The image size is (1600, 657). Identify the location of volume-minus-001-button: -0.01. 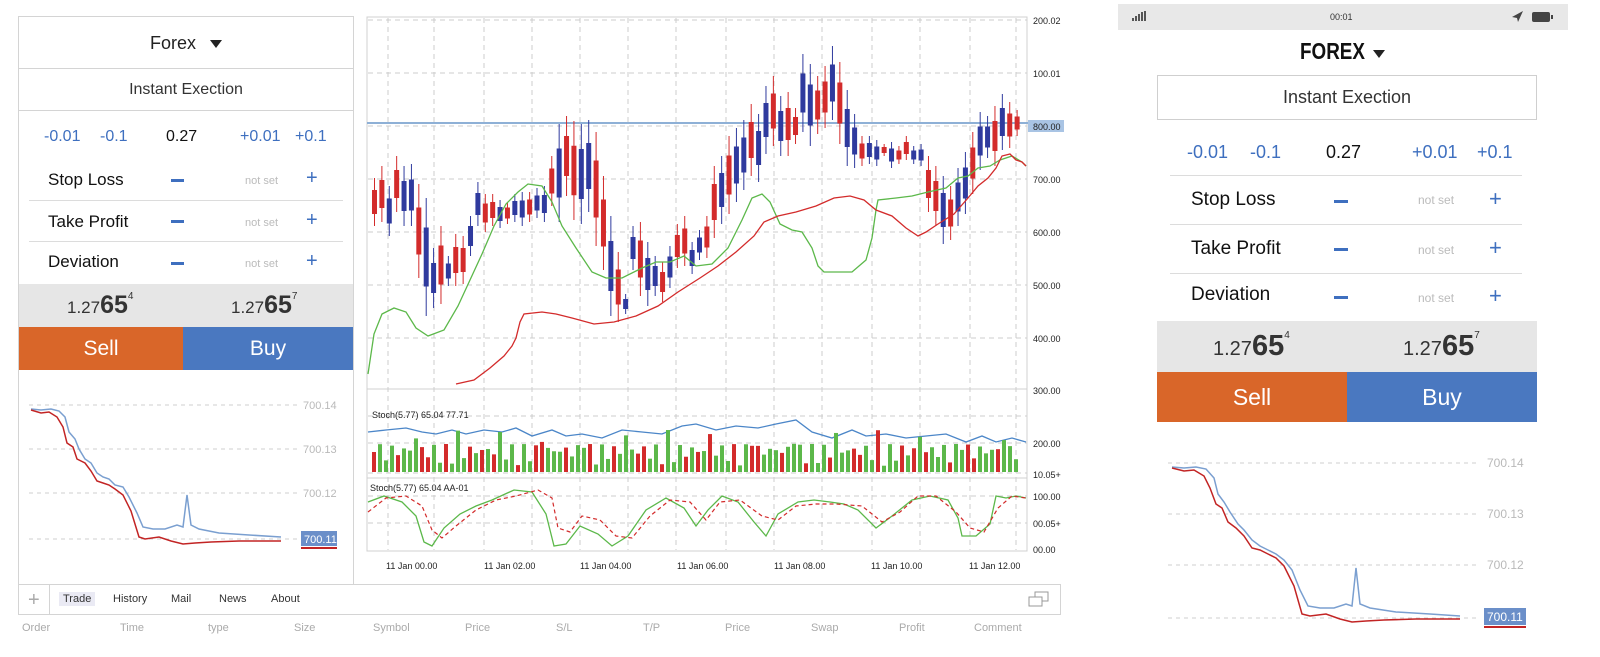
(62, 136).